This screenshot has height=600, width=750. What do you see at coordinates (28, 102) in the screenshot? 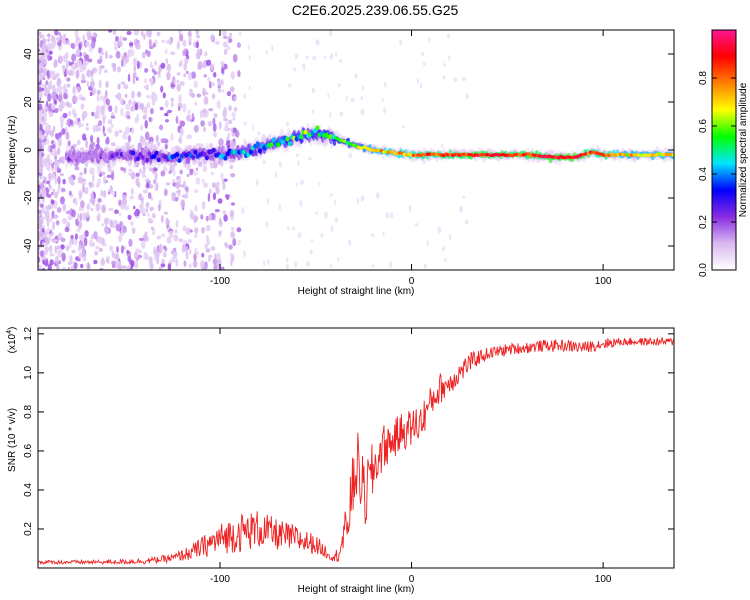
I see `y-tick-label: 20` at bounding box center [28, 102].